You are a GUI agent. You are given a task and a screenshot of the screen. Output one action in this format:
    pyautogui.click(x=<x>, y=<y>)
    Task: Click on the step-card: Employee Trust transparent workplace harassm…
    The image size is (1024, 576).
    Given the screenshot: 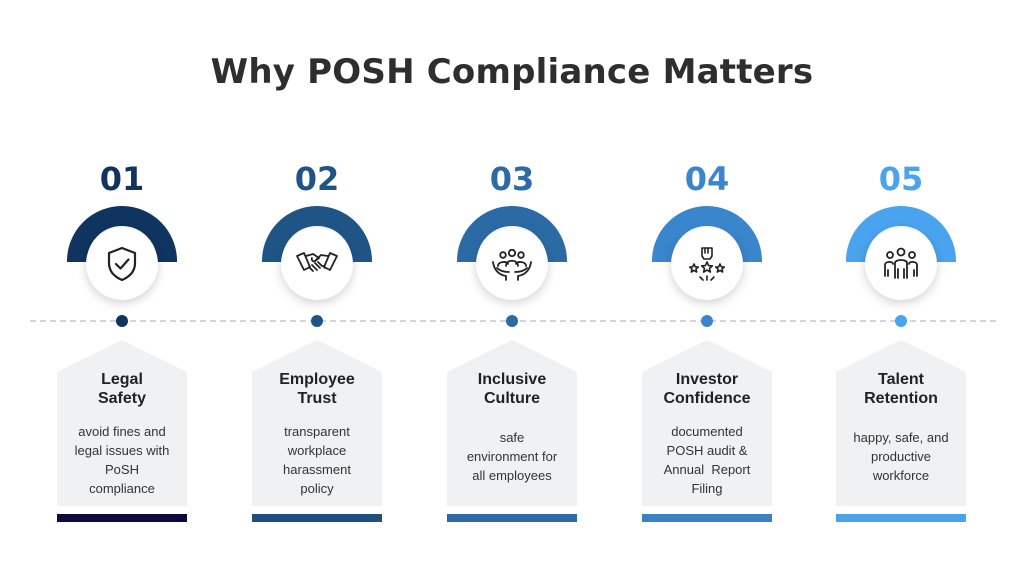 What is the action you would take?
    pyautogui.click(x=317, y=423)
    